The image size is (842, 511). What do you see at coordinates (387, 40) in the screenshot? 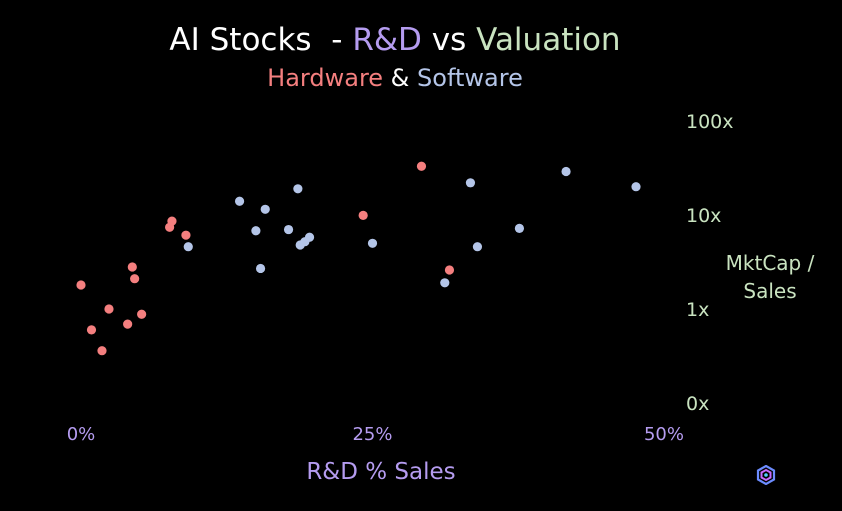
I see `title-part-rd: R&D` at bounding box center [387, 40].